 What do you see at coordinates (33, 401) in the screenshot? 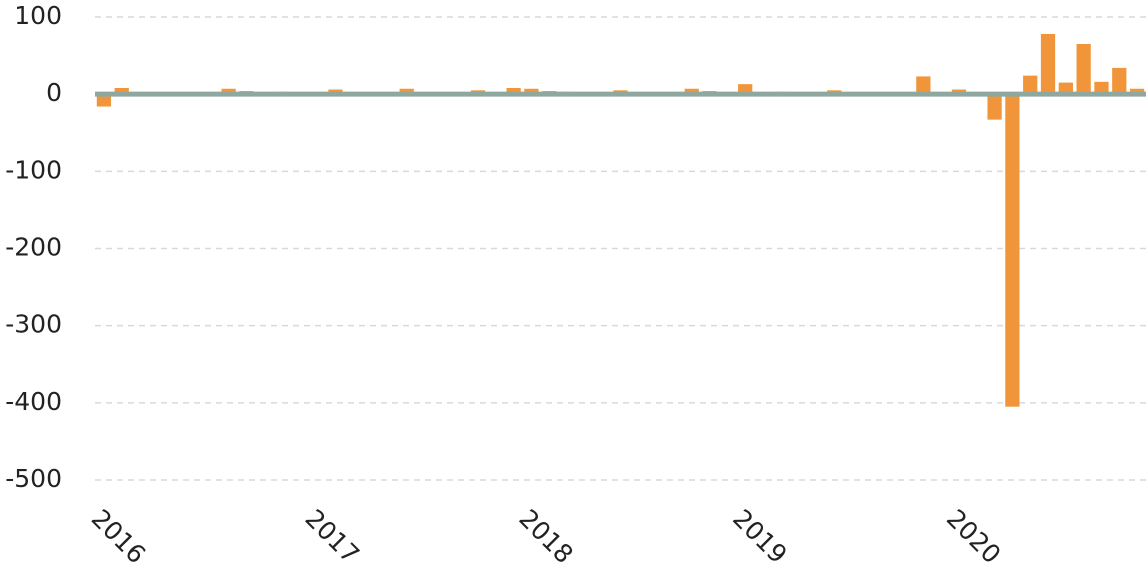
I see `y-tick-label: -400` at bounding box center [33, 401].